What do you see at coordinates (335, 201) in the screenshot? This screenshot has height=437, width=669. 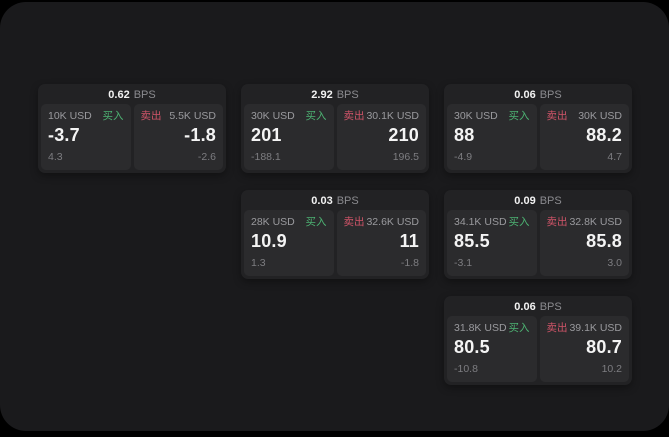 I see `card-header: 0.03 BPS` at bounding box center [335, 201].